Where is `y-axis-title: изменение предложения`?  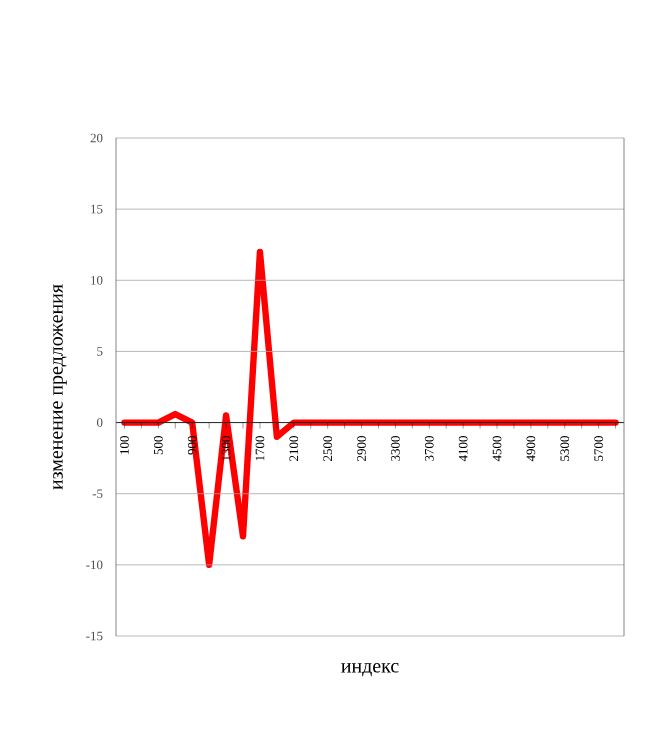 y-axis-title: изменение предложения is located at coordinates (60, 387).